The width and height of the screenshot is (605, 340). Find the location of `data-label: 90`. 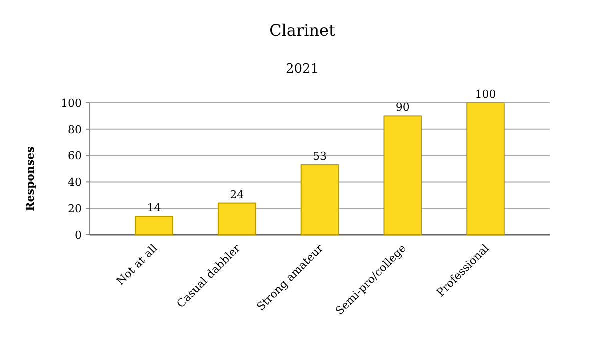

data-label: 90 is located at coordinates (403, 107).